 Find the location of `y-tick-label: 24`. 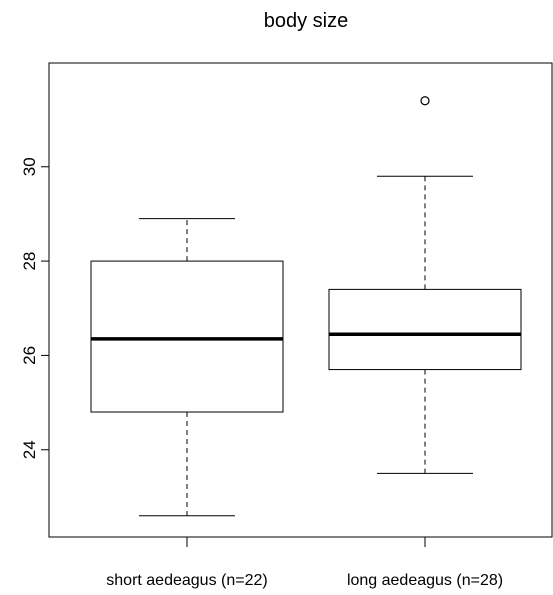

y-tick-label: 24 is located at coordinates (29, 449).